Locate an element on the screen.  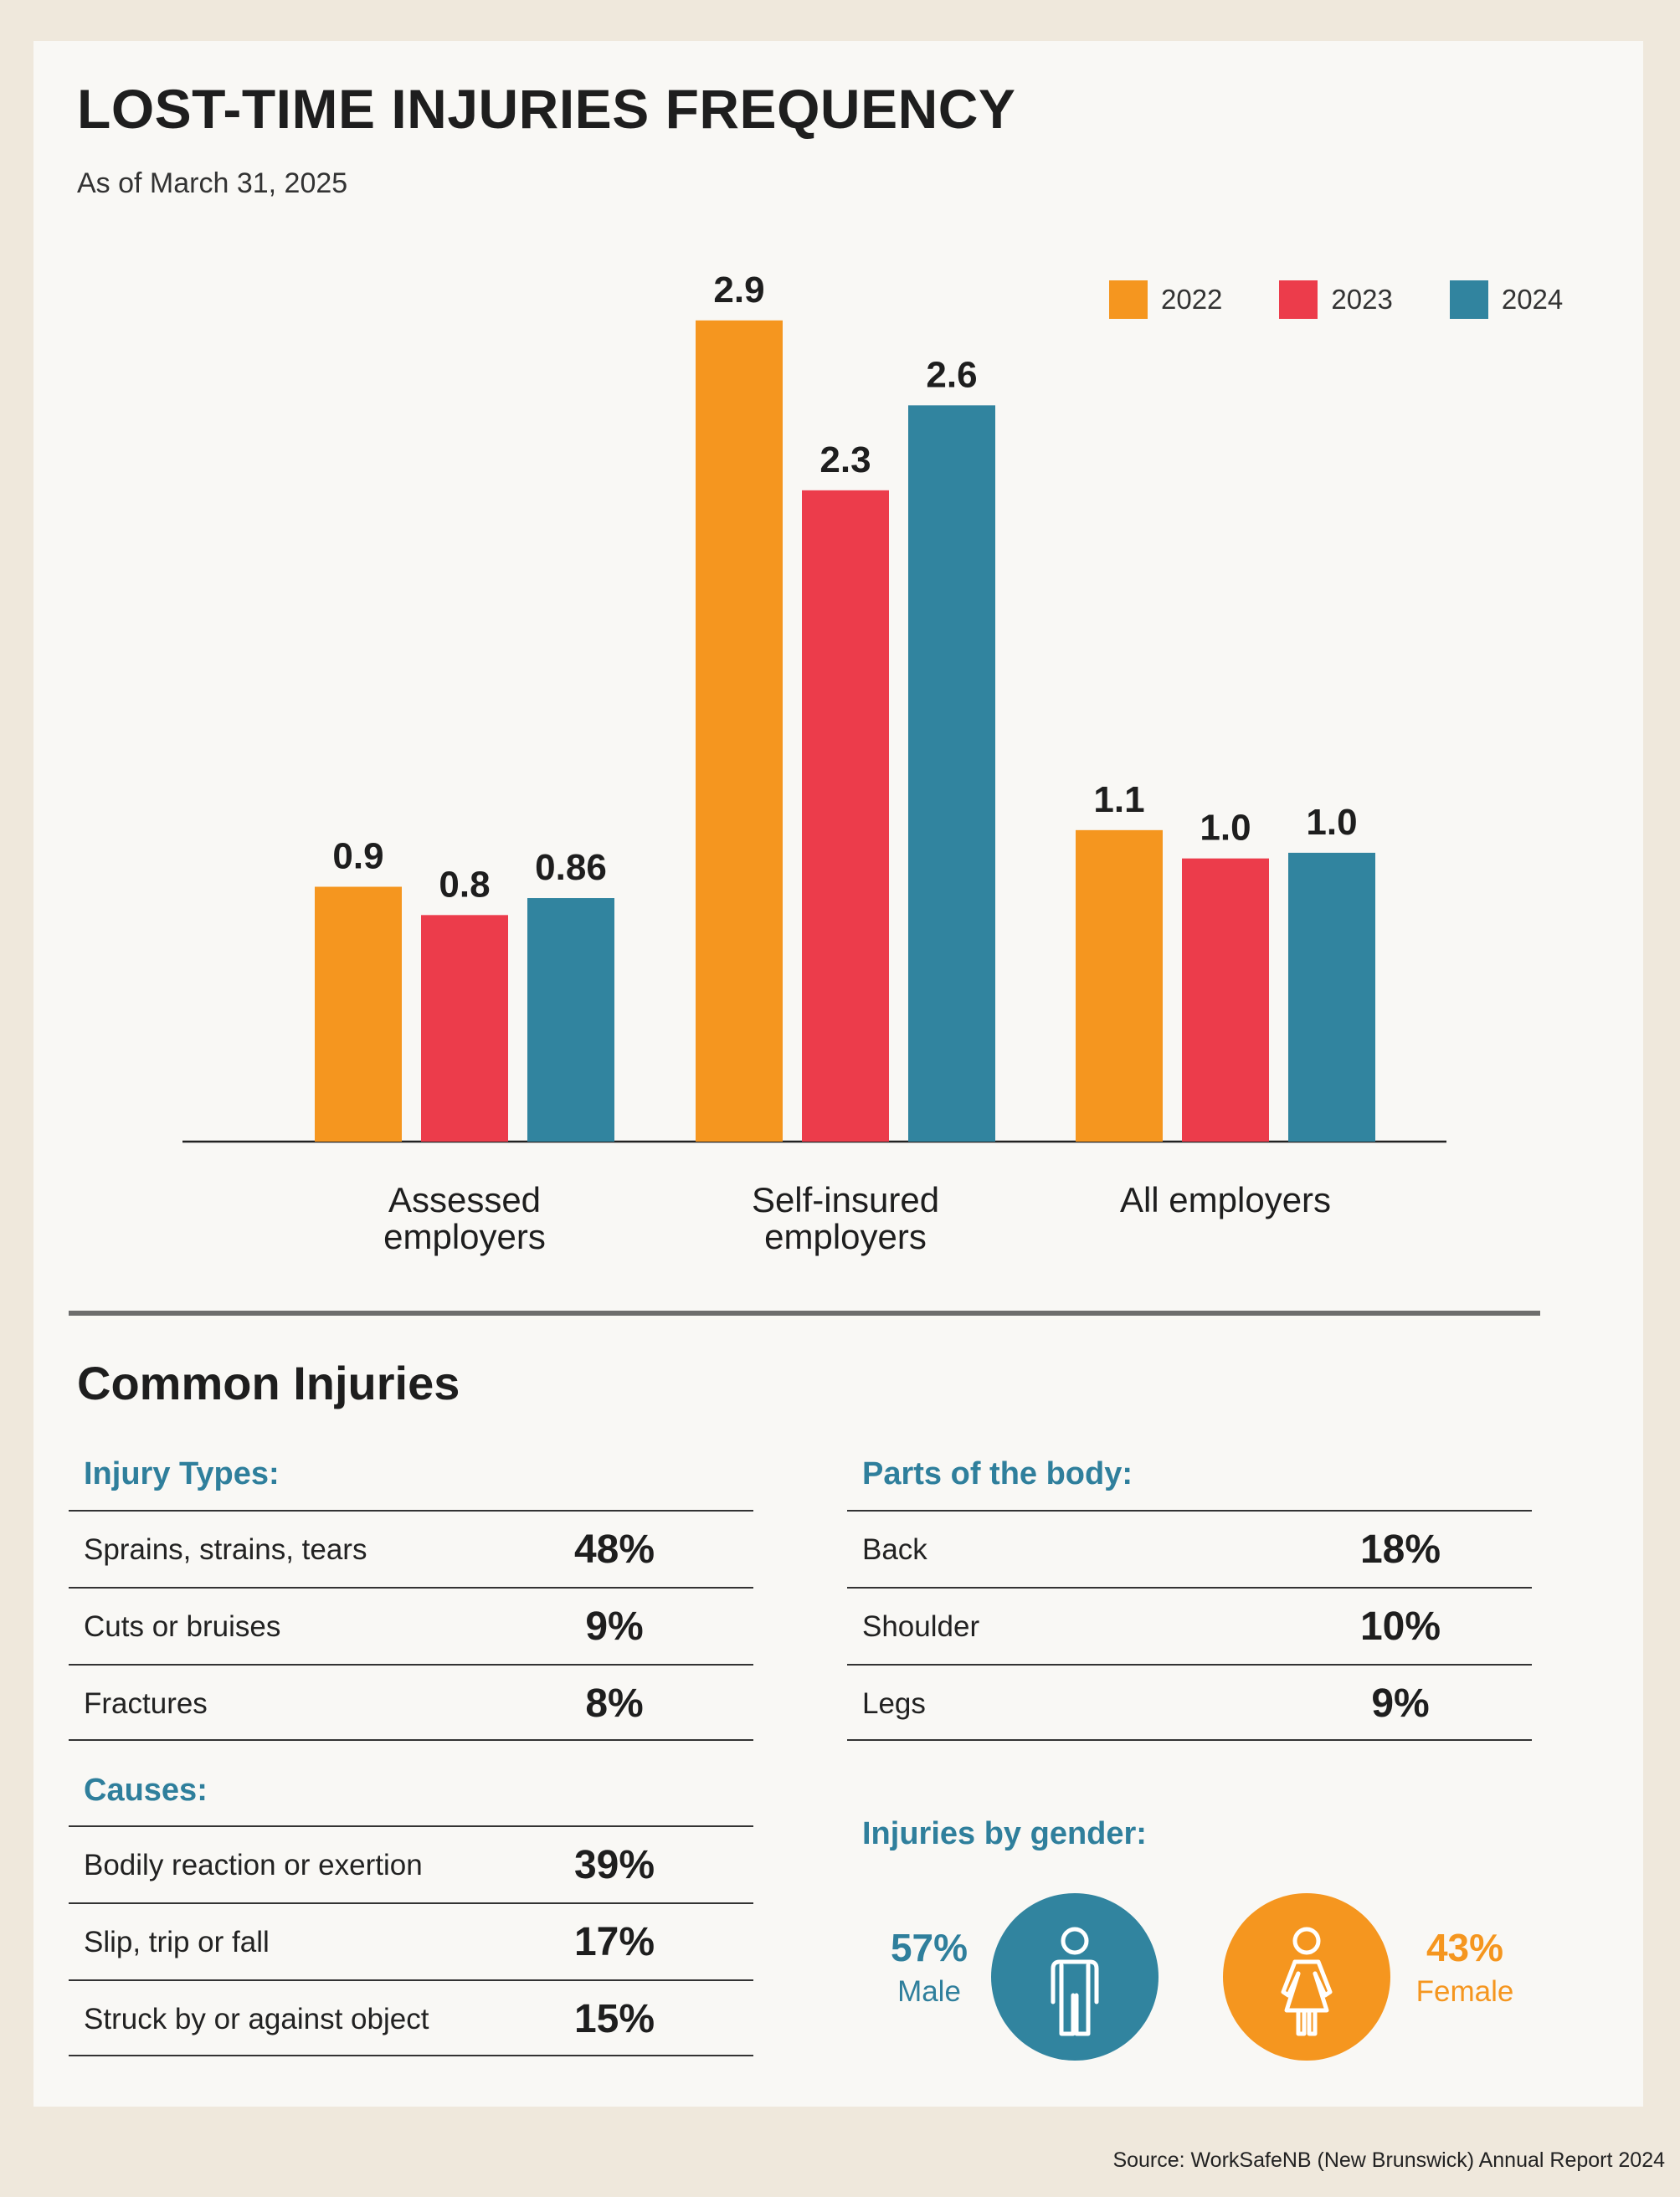
data-label-2023-2: 1.0 is located at coordinates (1225, 829).